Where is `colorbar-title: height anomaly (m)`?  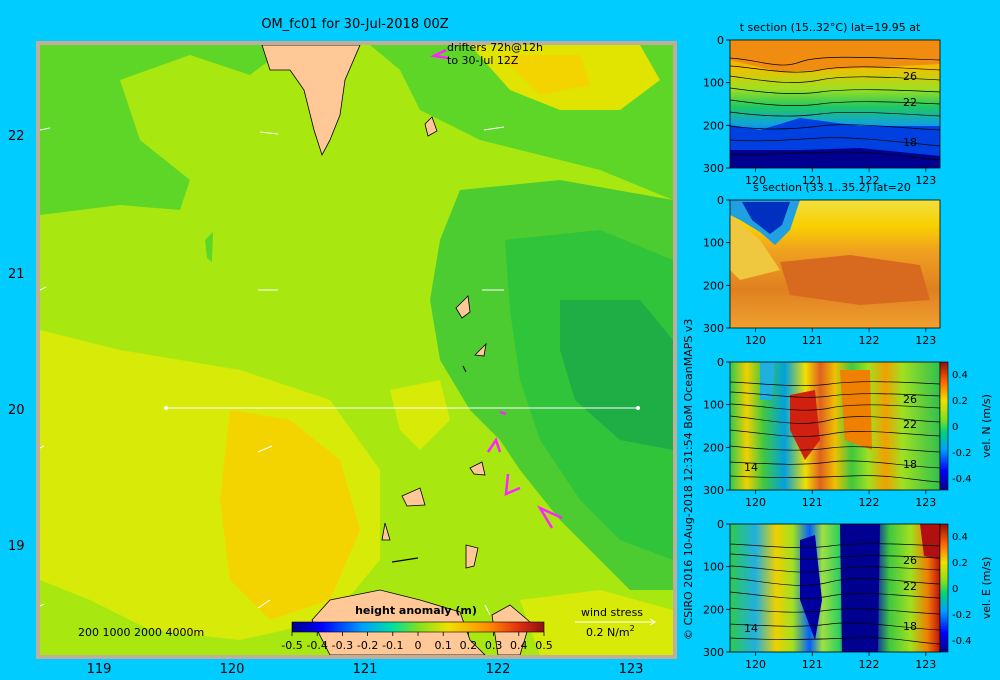
colorbar-title: height anomaly (m) is located at coordinates (416, 610).